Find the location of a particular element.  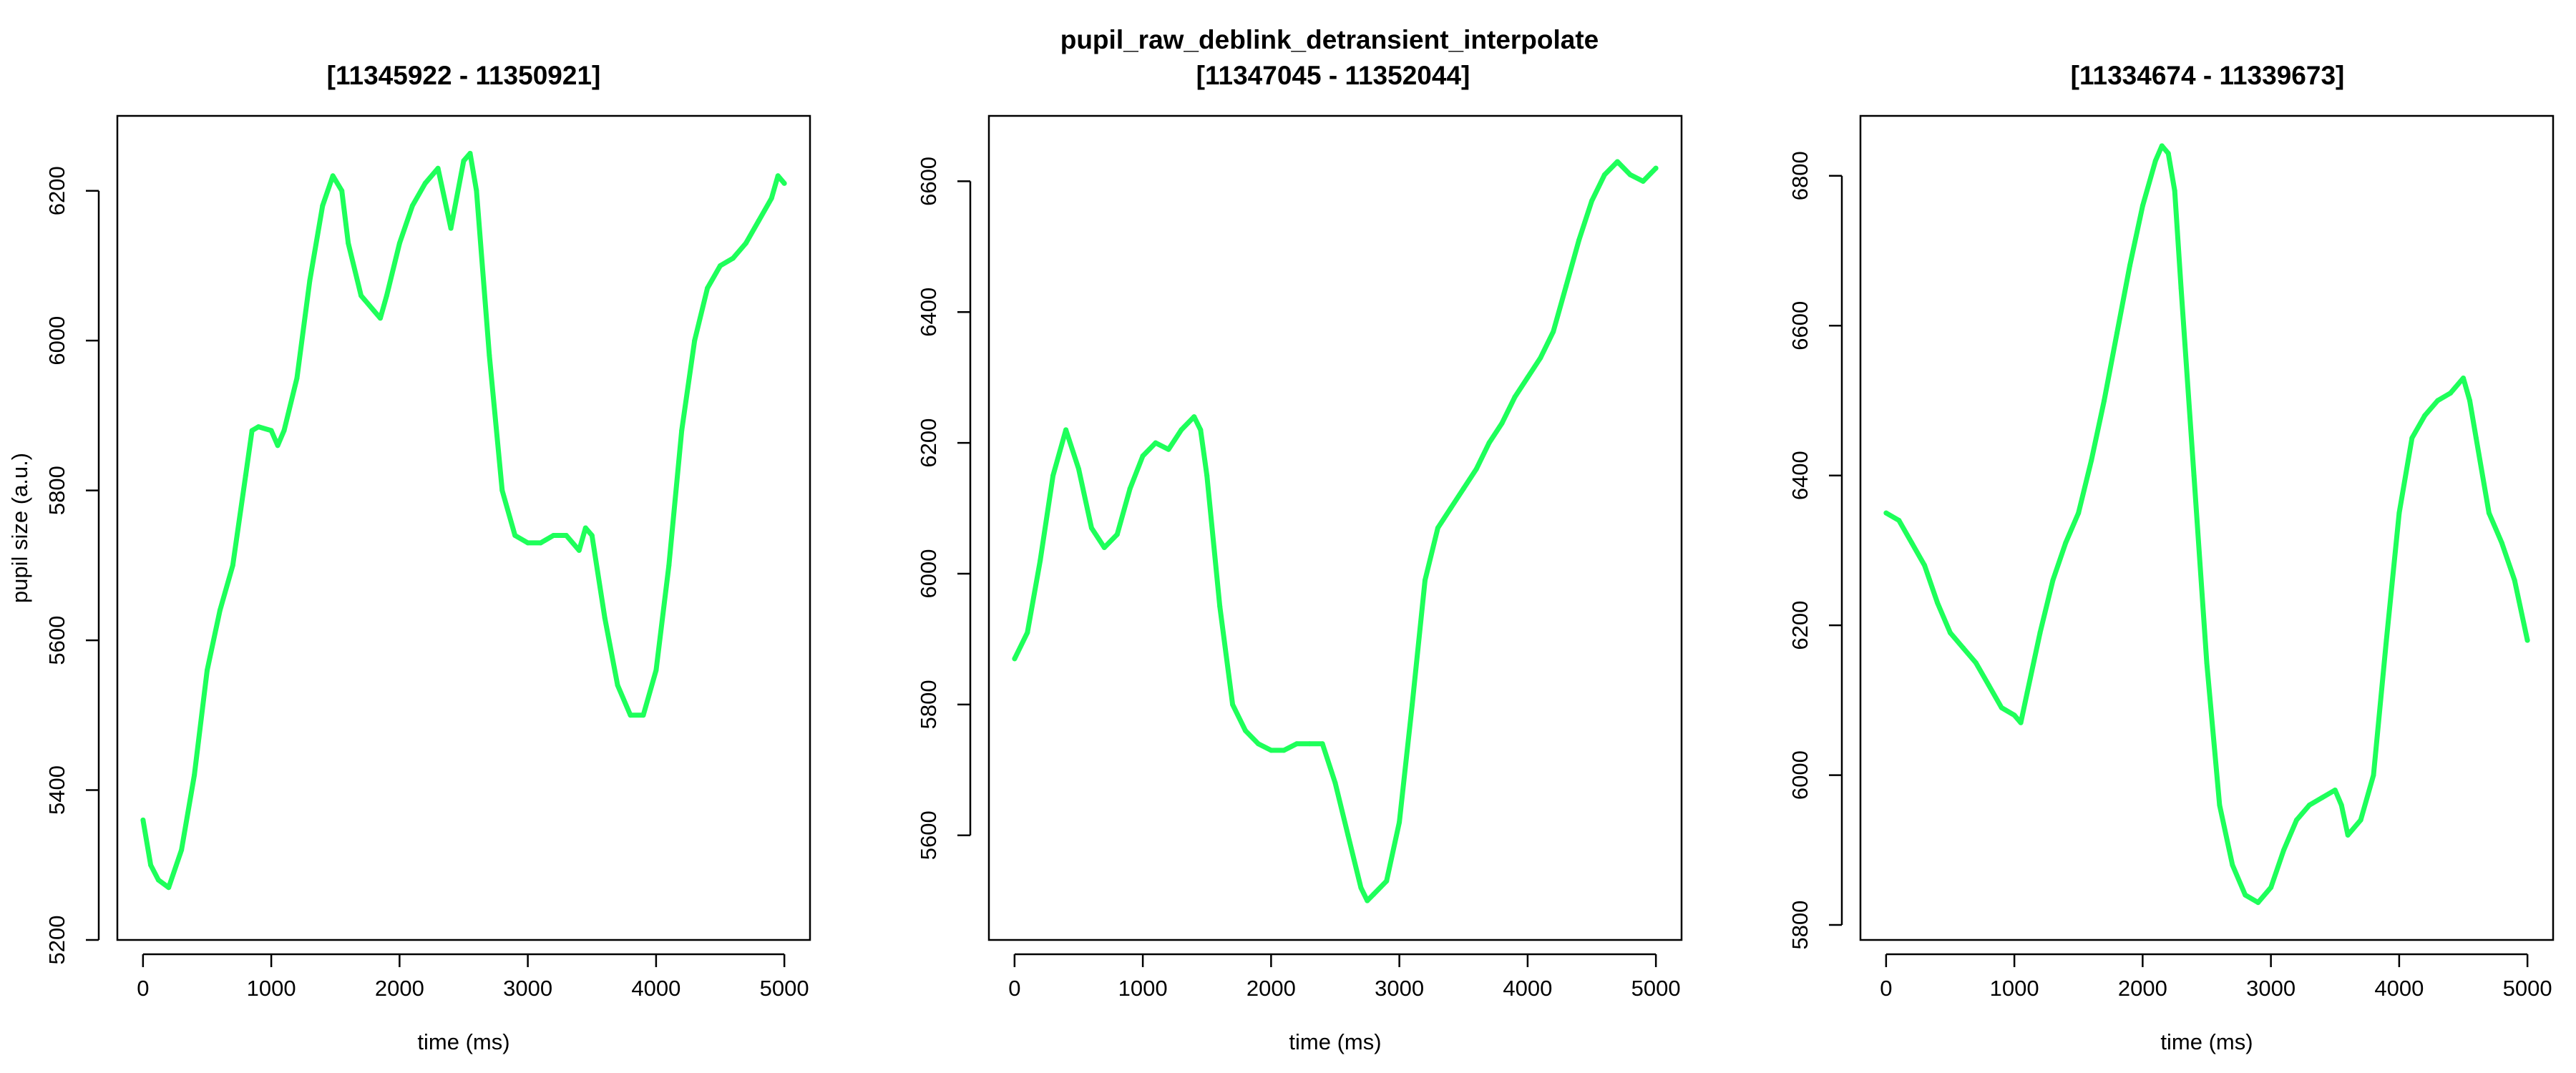

panel-3-y-tick-label: 5800 is located at coordinates (1800, 925).